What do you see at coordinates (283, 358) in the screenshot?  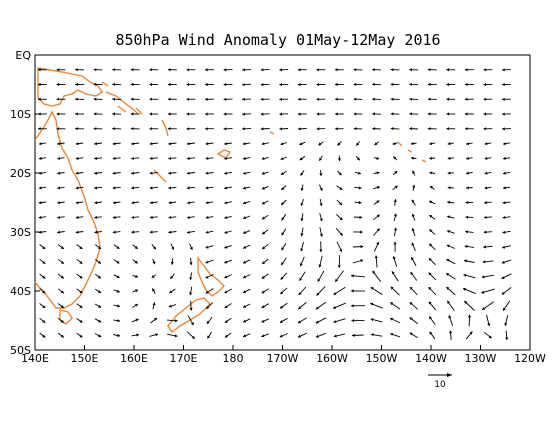 I see `x-tick-label: 170W` at bounding box center [283, 358].